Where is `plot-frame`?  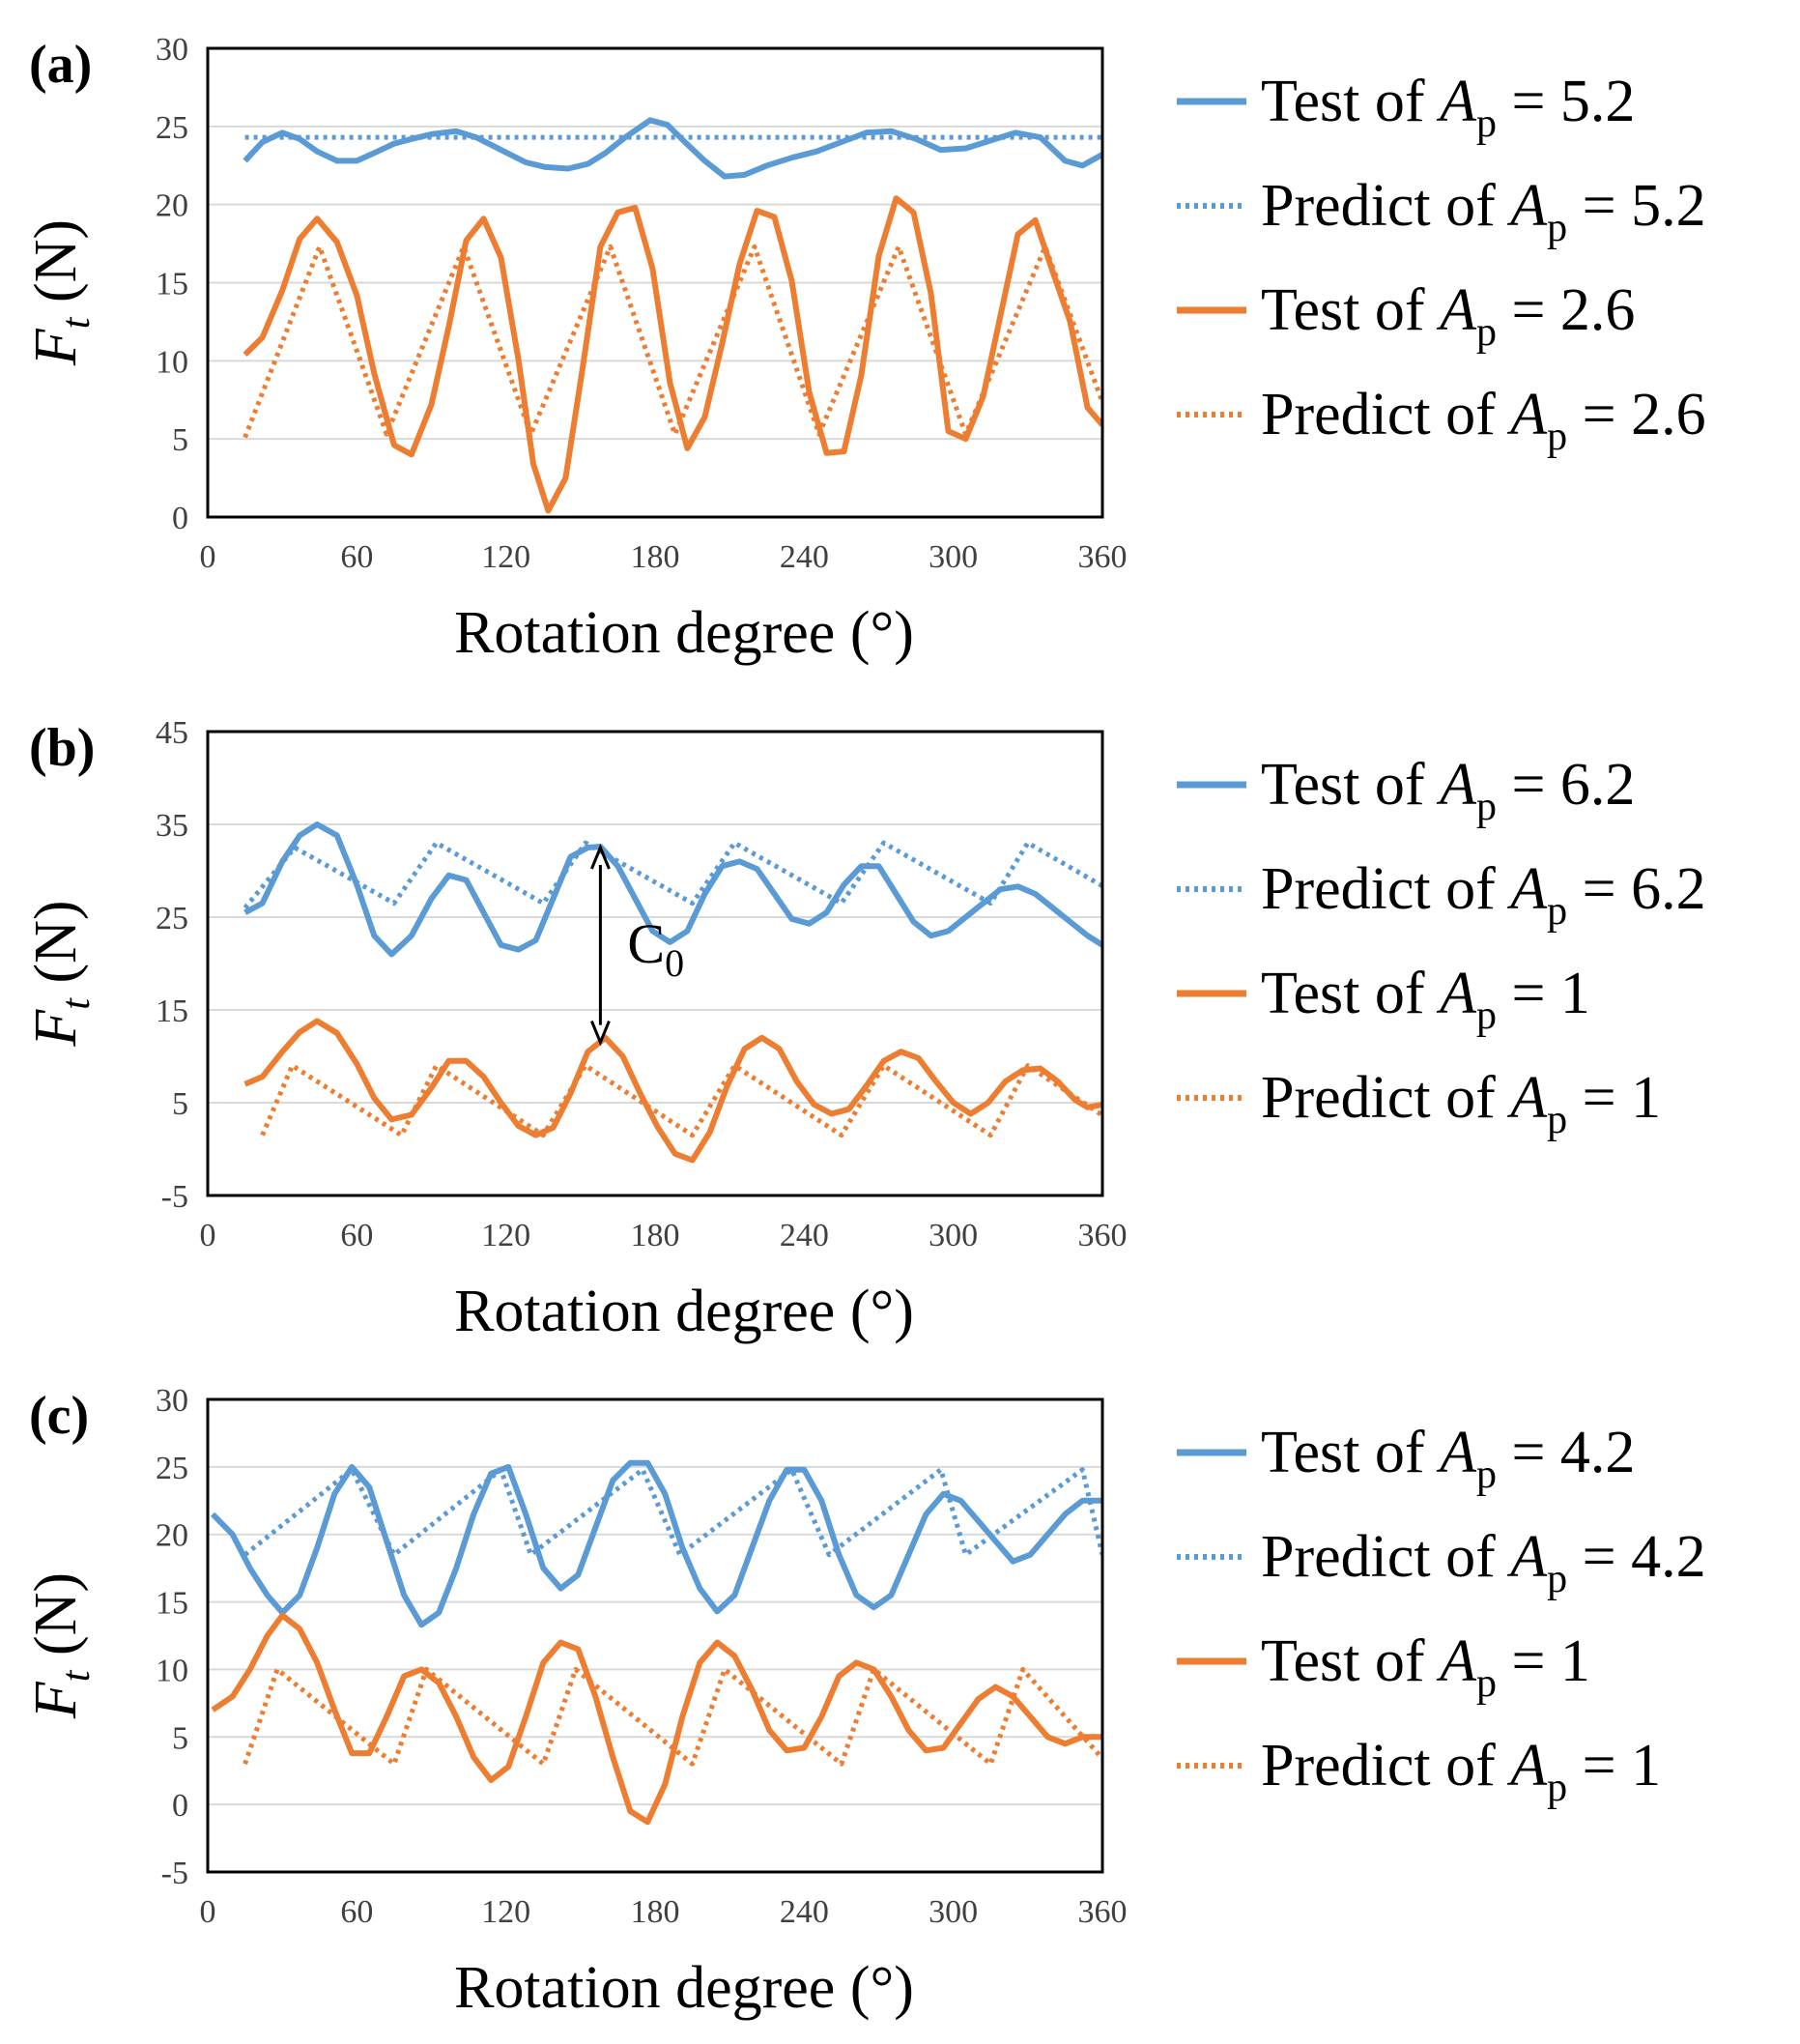 plot-frame is located at coordinates (655, 963).